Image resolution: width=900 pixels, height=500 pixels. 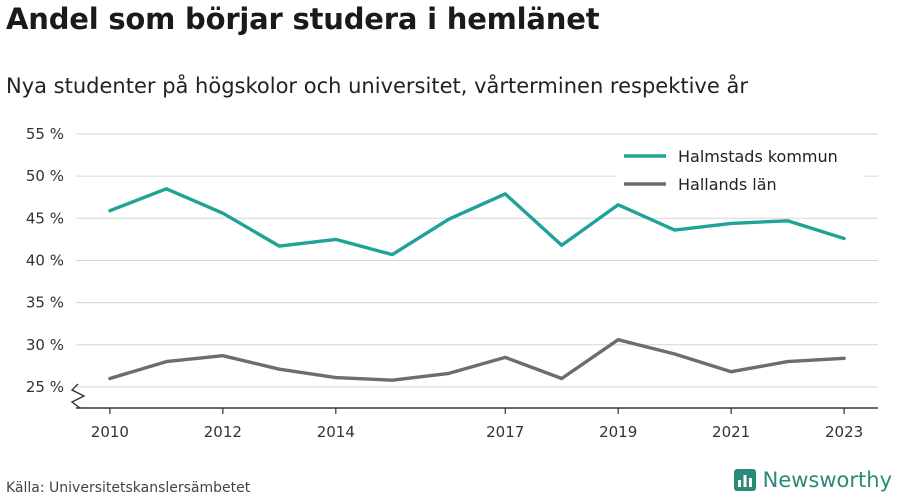 I want to click on x-tick-label: 2014, so click(x=336, y=432).